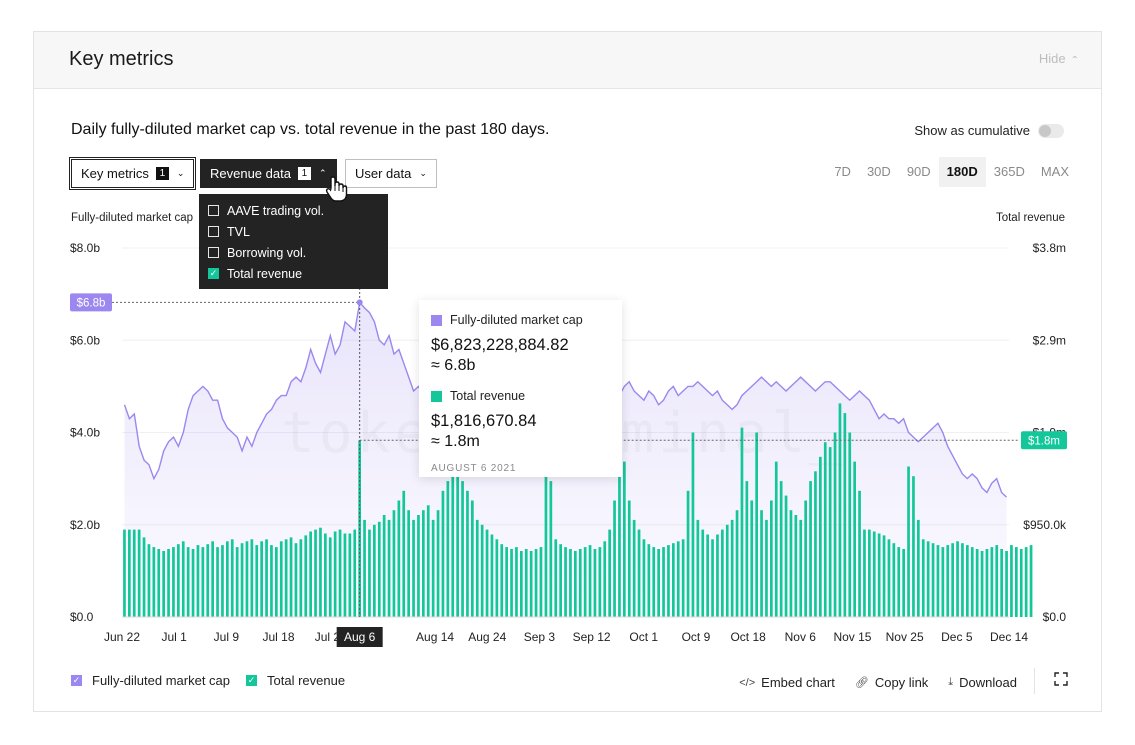 The width and height of the screenshot is (1135, 745). I want to click on x-axis-tick-label: Oct 9, so click(696, 637).